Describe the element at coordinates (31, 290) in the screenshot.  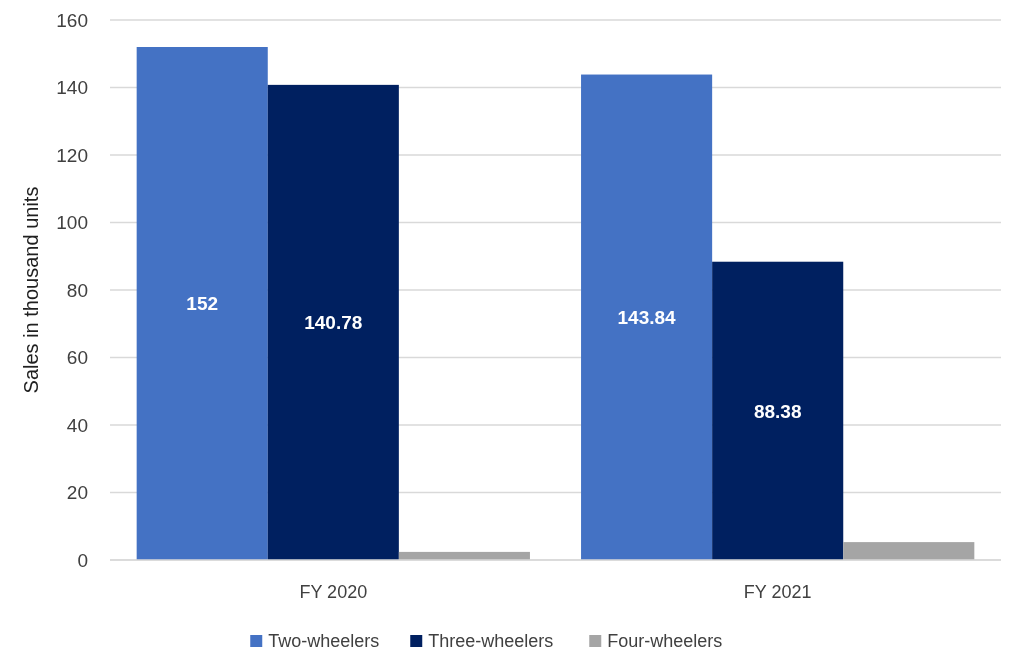
I see `y-axis-title: Sales in thousand units` at that location.